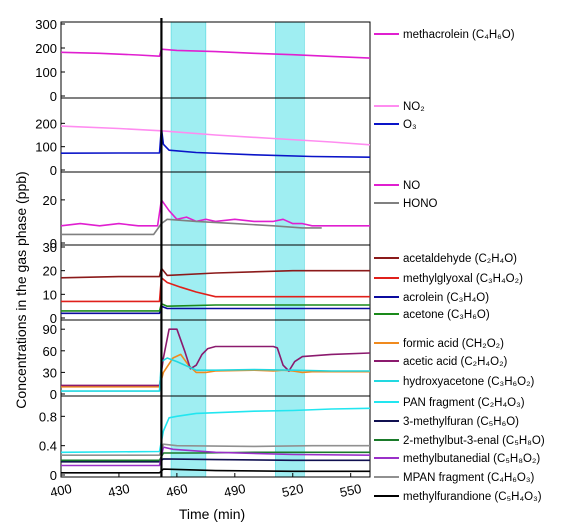 This screenshot has width=582, height=523. What do you see at coordinates (410, 125) in the screenshot?
I see `legend-entry: O₃` at bounding box center [410, 125].